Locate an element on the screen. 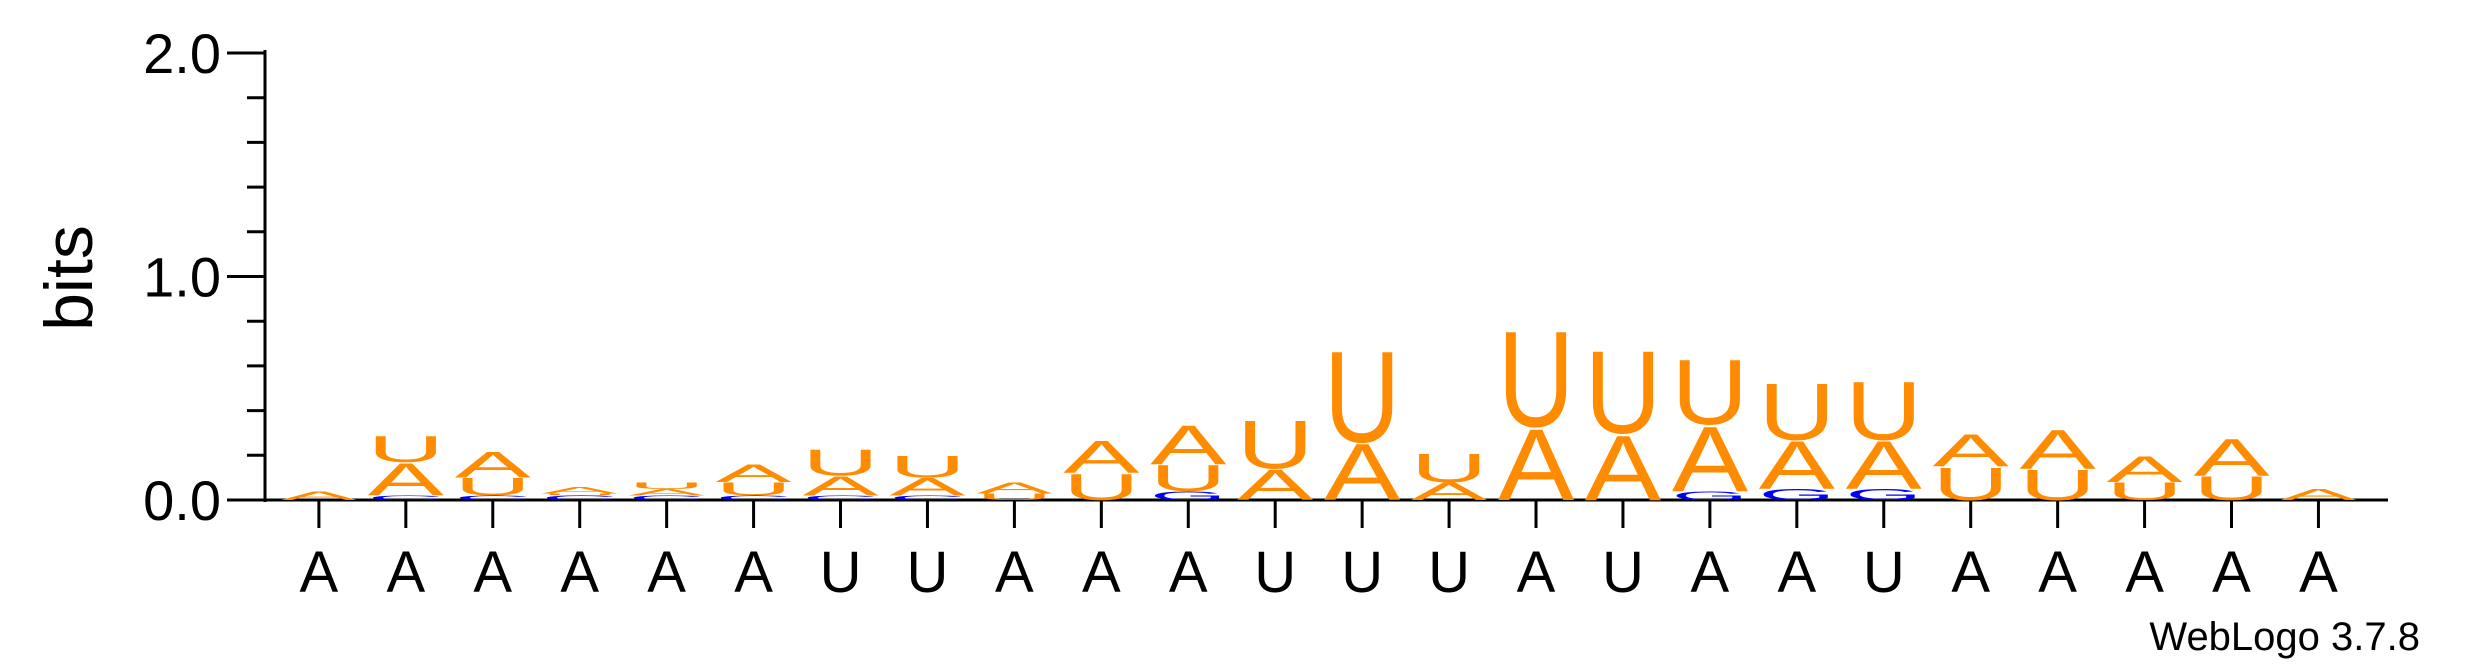 The width and height of the screenshot is (2475, 667). y-tick-label: 0.0 is located at coordinates (182, 500).